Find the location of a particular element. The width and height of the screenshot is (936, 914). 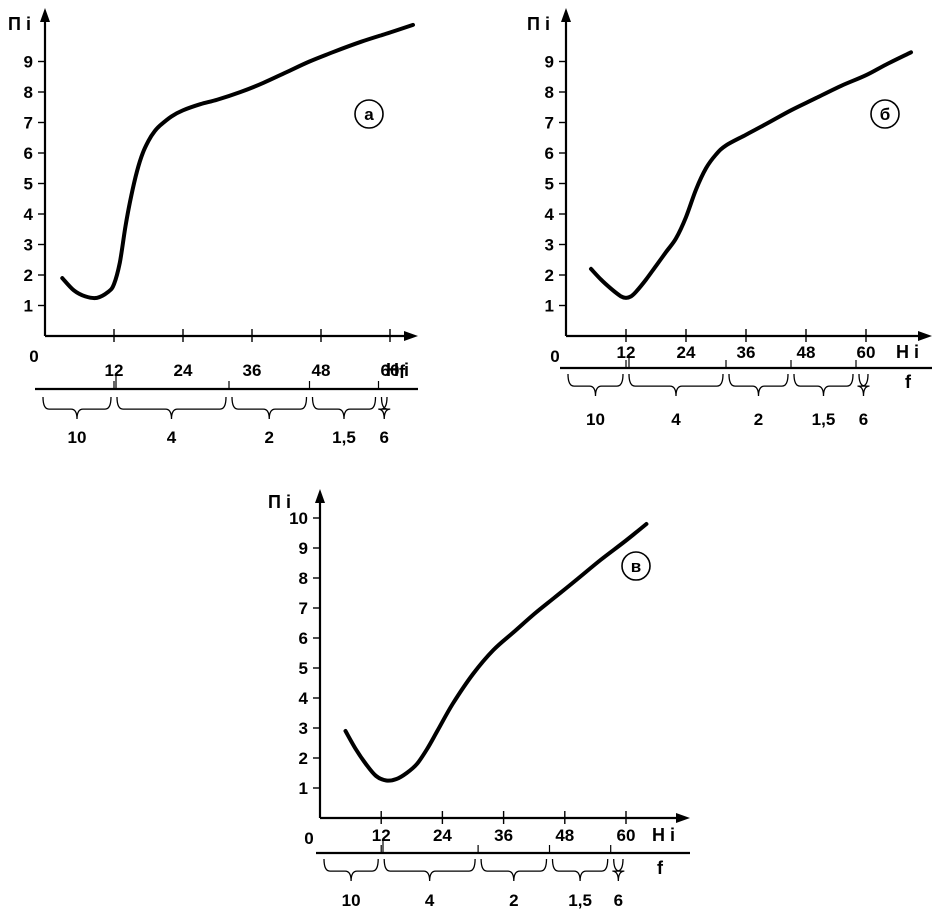

panel-badge-label: б is located at coordinates (885, 114).